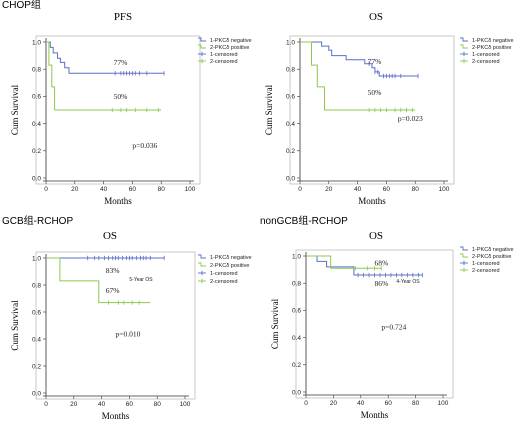 The width and height of the screenshot is (520, 429). What do you see at coordinates (123, 17) in the screenshot?
I see `chart-title: PFS` at bounding box center [123, 17].